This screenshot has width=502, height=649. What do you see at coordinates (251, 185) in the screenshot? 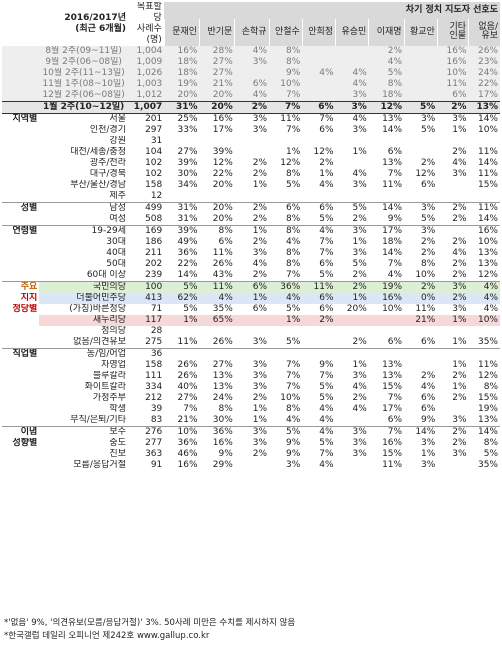
I see `table-row: 부산/울산/경남 158 34% 20% 1% 5% 4% 3% 11% 6% 15%` at bounding box center [251, 185].